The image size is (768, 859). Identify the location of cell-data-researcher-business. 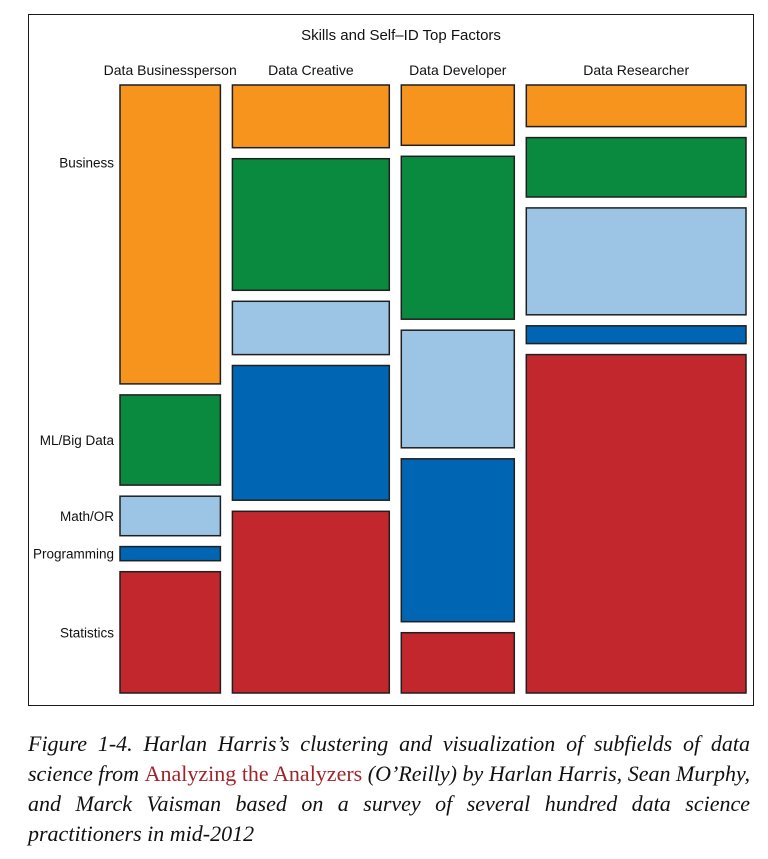
(636, 106).